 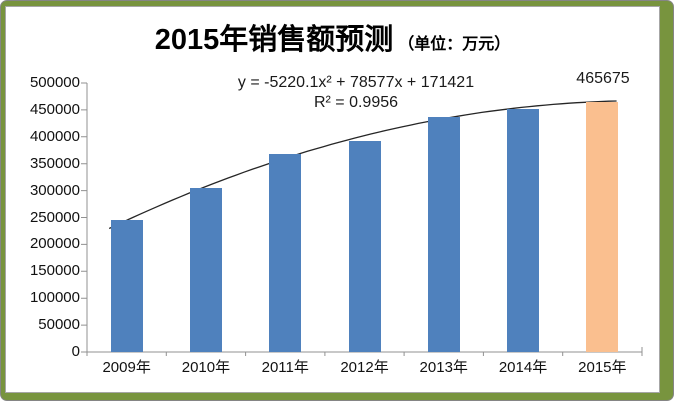 What do you see at coordinates (602, 367) in the screenshot?
I see `x-axis-label-2015: 2015年` at bounding box center [602, 367].